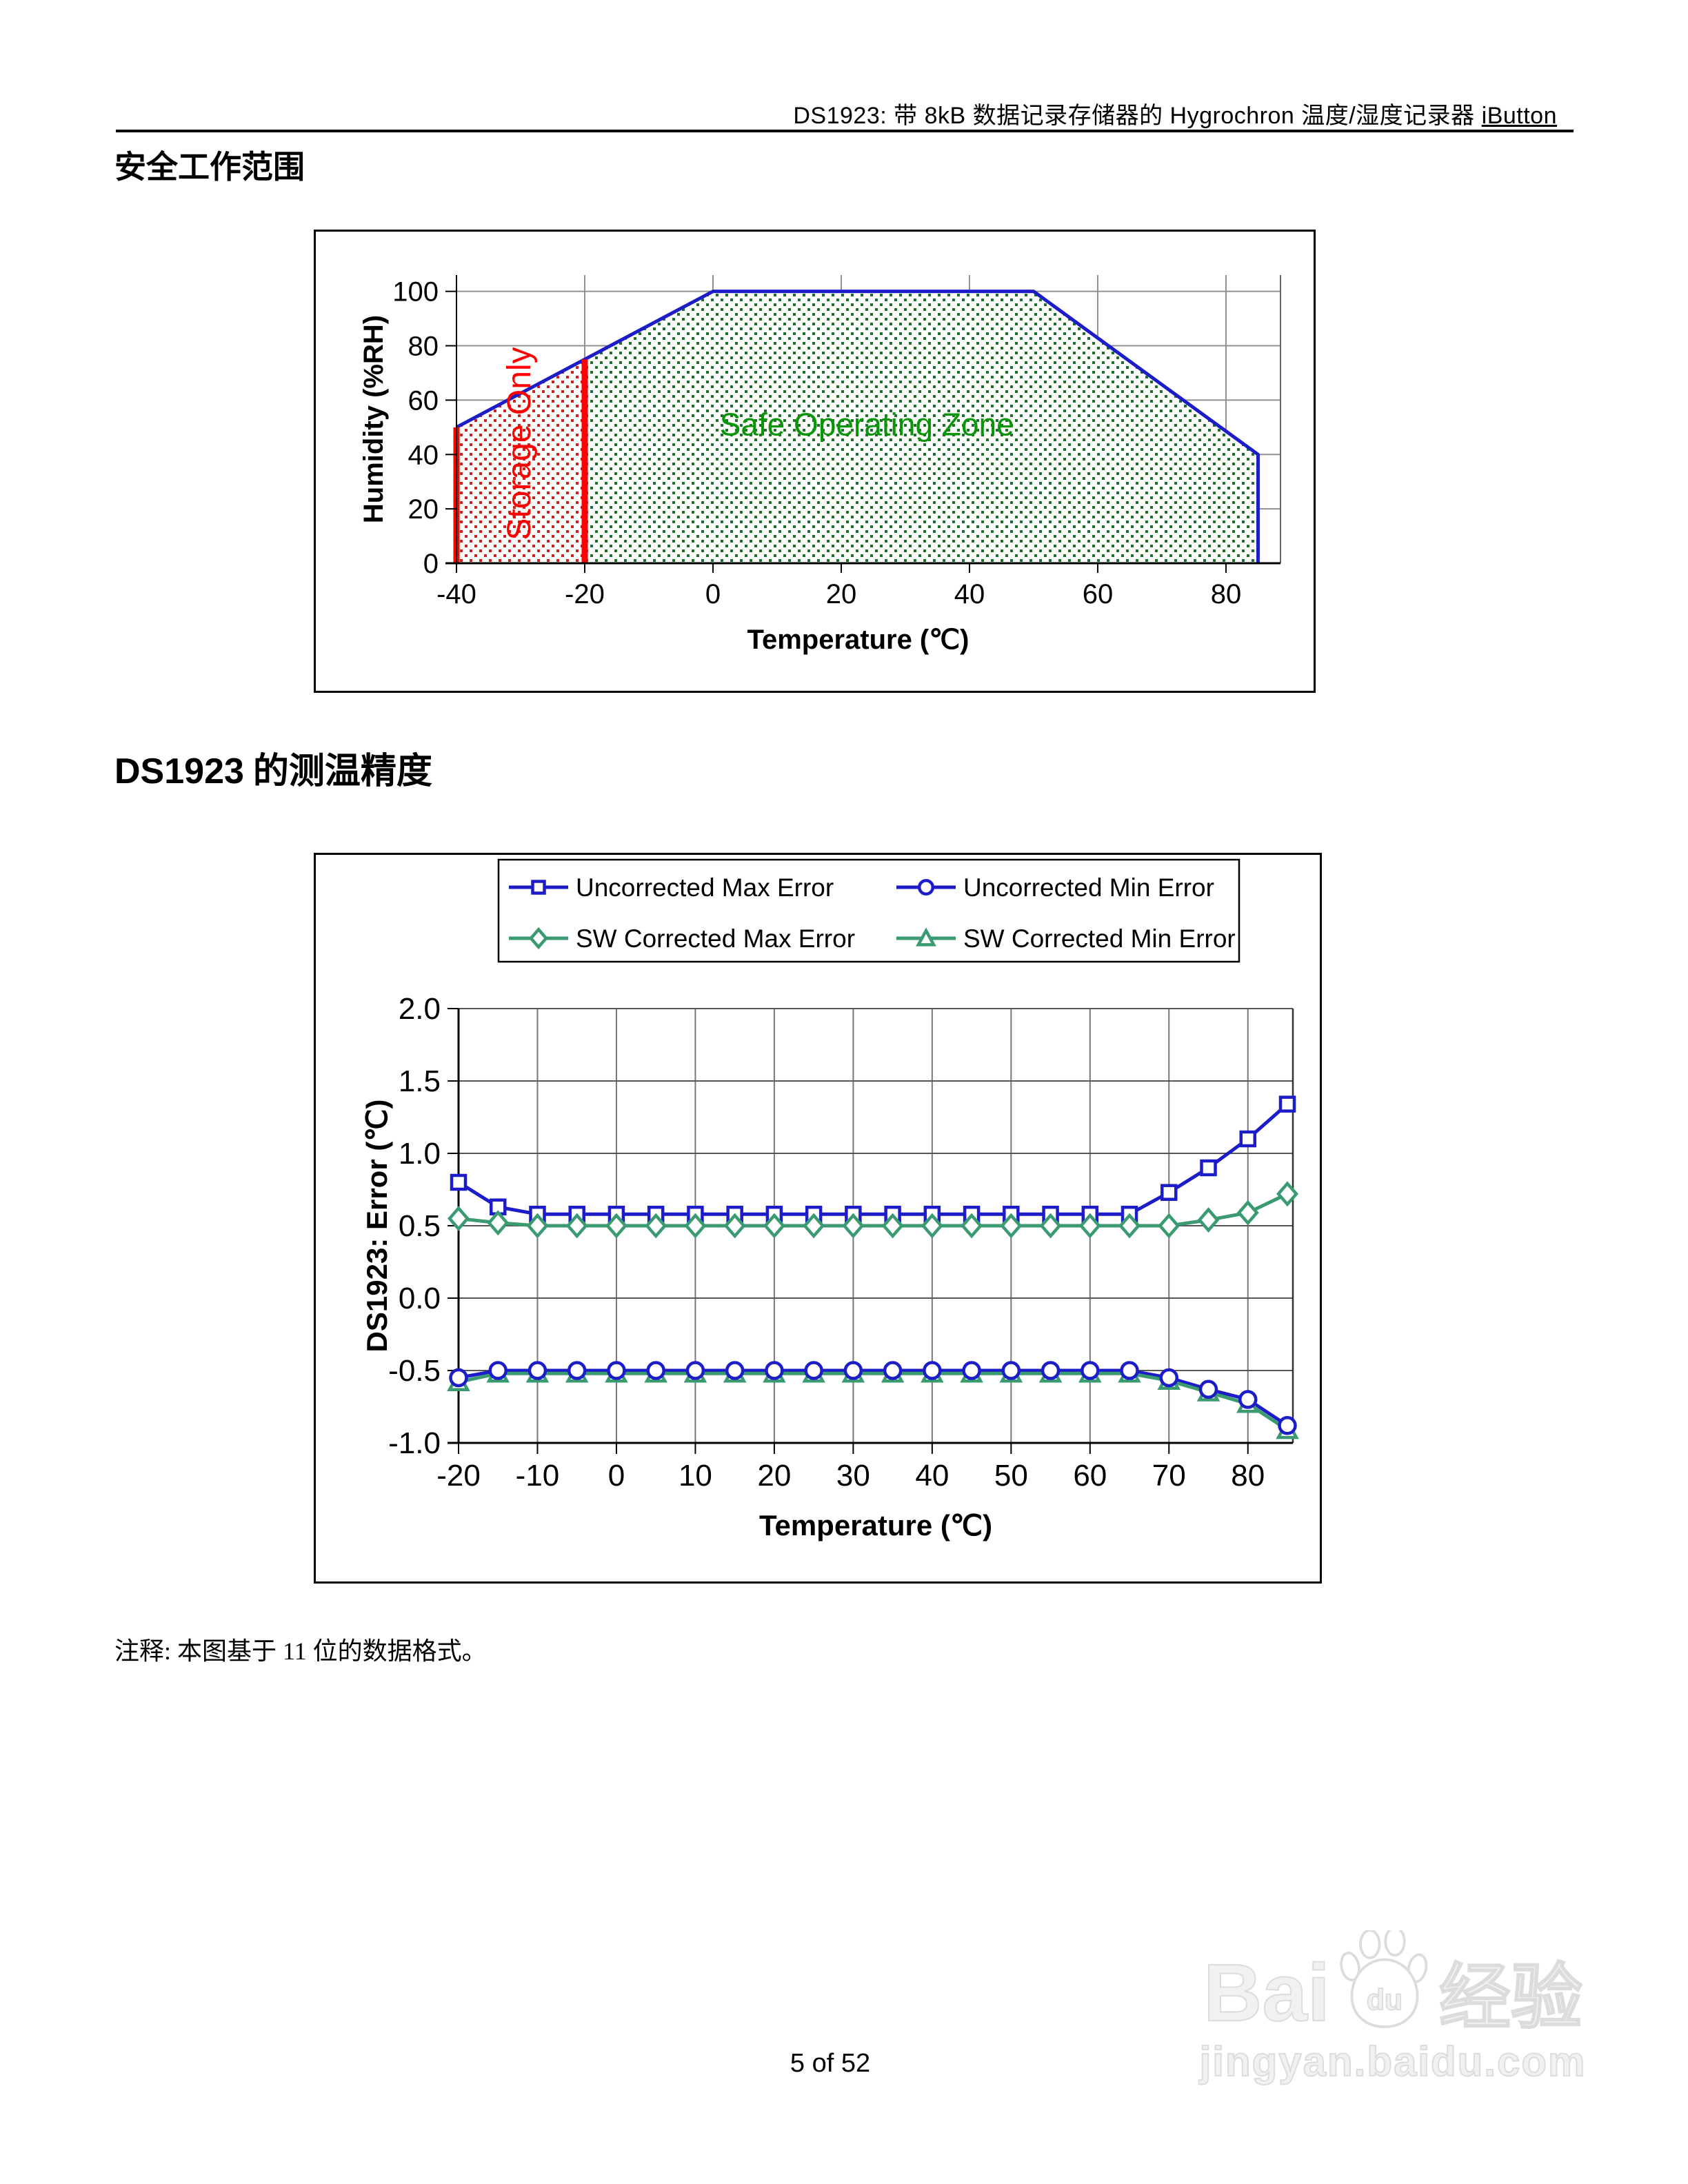 The width and height of the screenshot is (1688, 2184). What do you see at coordinates (1088, 887) in the screenshot?
I see `legend-label: Uncorrected Min Error` at bounding box center [1088, 887].